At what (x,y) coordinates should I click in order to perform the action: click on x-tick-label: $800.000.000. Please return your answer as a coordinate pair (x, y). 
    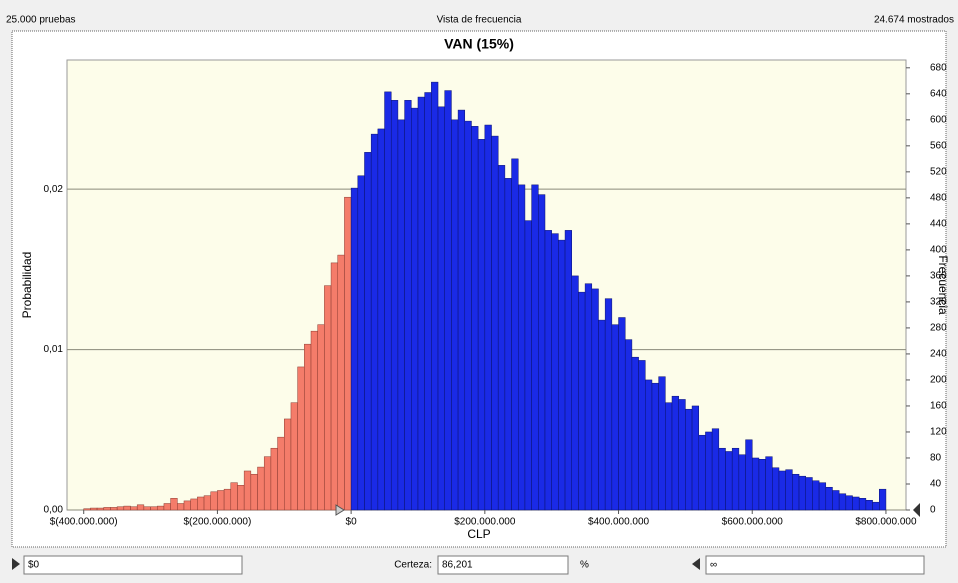
    Looking at the image, I should click on (886, 522).